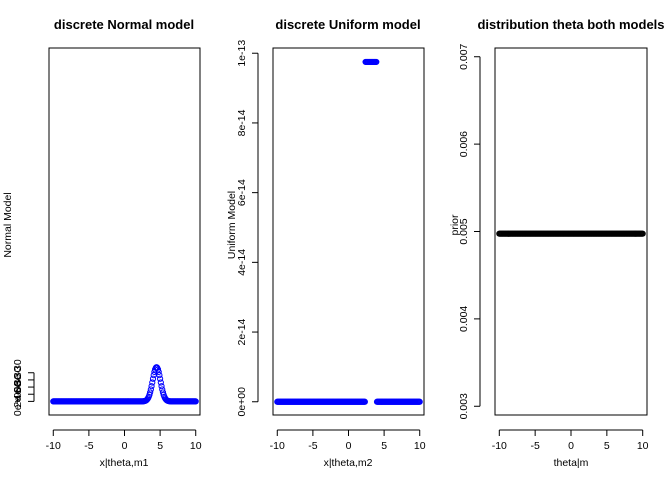 The image size is (672, 480). Describe the element at coordinates (347, 24) in the screenshot. I see `panel-title: discrete Uniform model` at that location.